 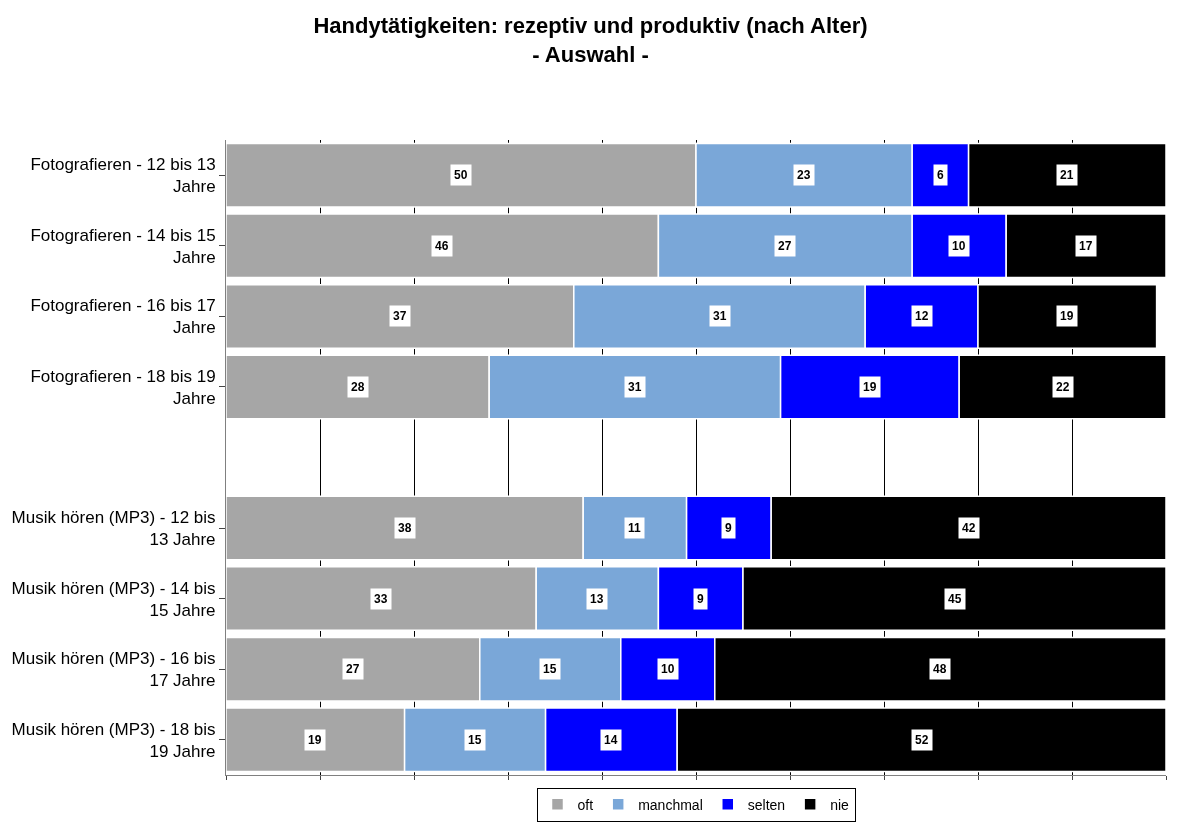 What do you see at coordinates (955, 599) in the screenshot?
I see `data-label: 45` at bounding box center [955, 599].